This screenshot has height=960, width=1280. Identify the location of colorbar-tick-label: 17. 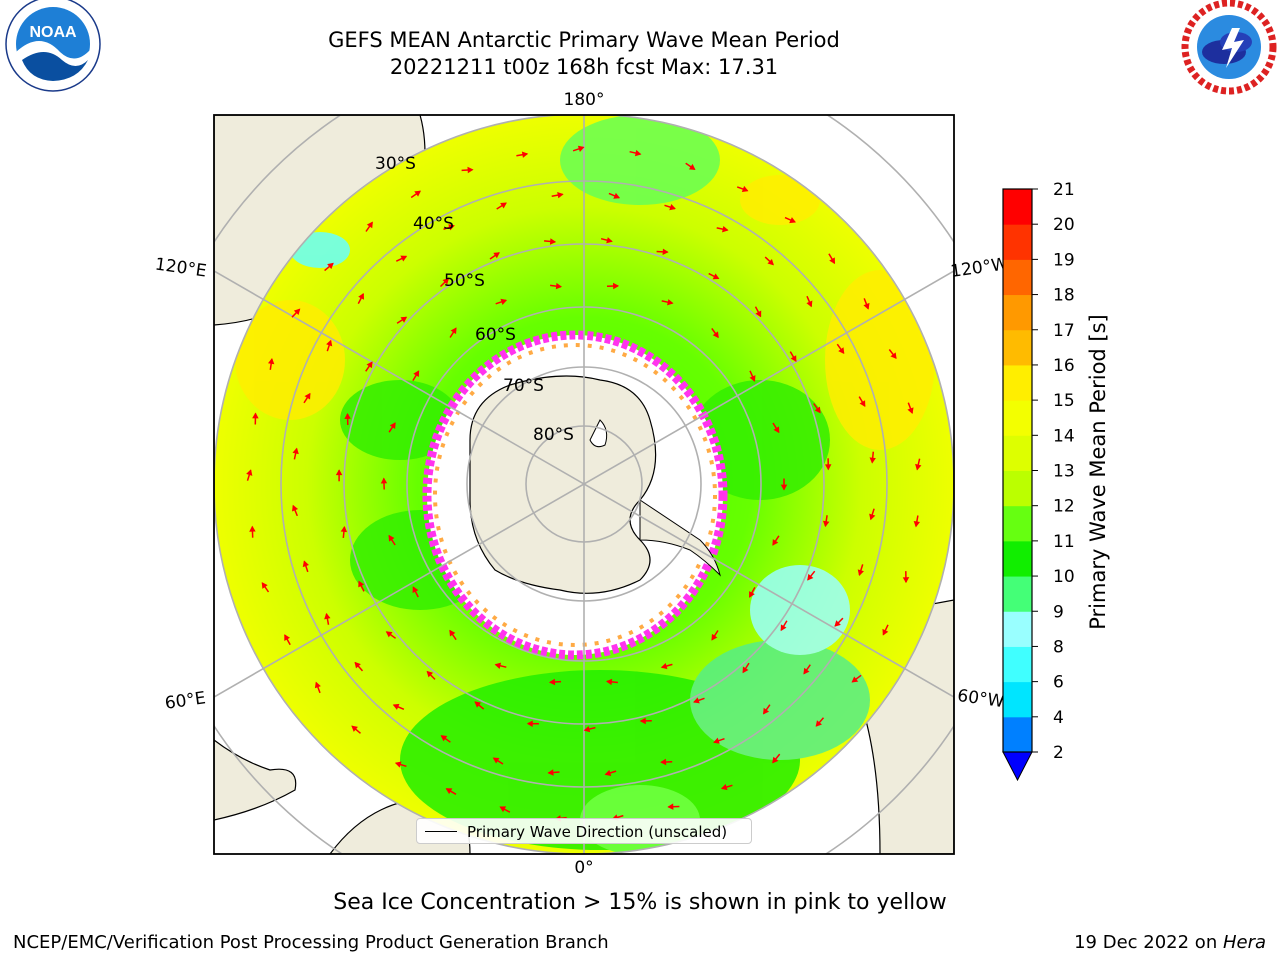
(1064, 331).